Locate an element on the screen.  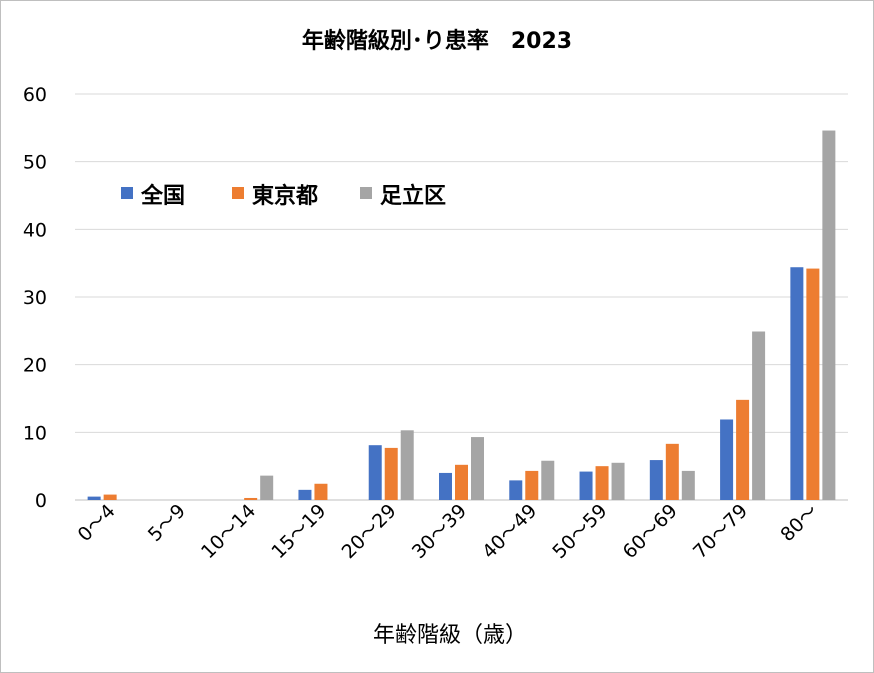
y-tick-label-30: 30 is located at coordinates (35, 298).